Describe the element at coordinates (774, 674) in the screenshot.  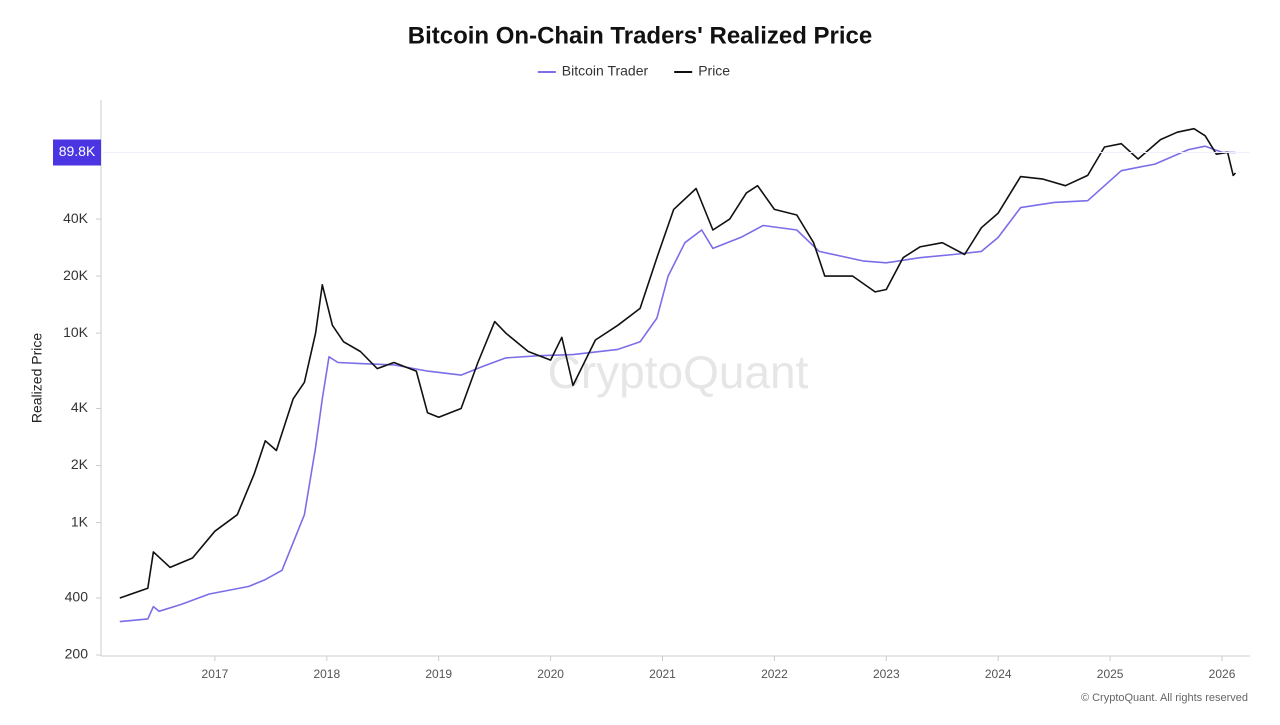
I see `x-tick-label: 2022` at that location.